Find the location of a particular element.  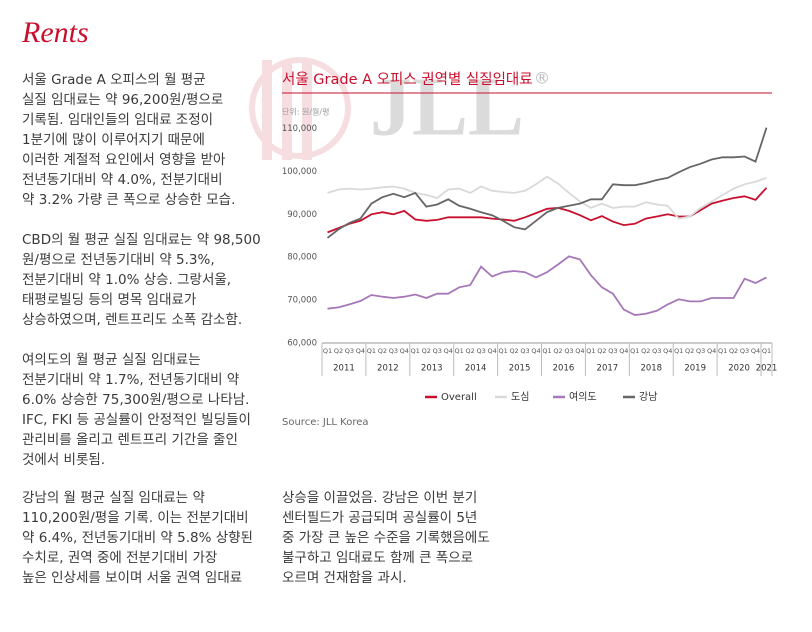

paragraph-line: 전분기대비 약 1.0% 상승. 그랑서울, is located at coordinates (126, 280).